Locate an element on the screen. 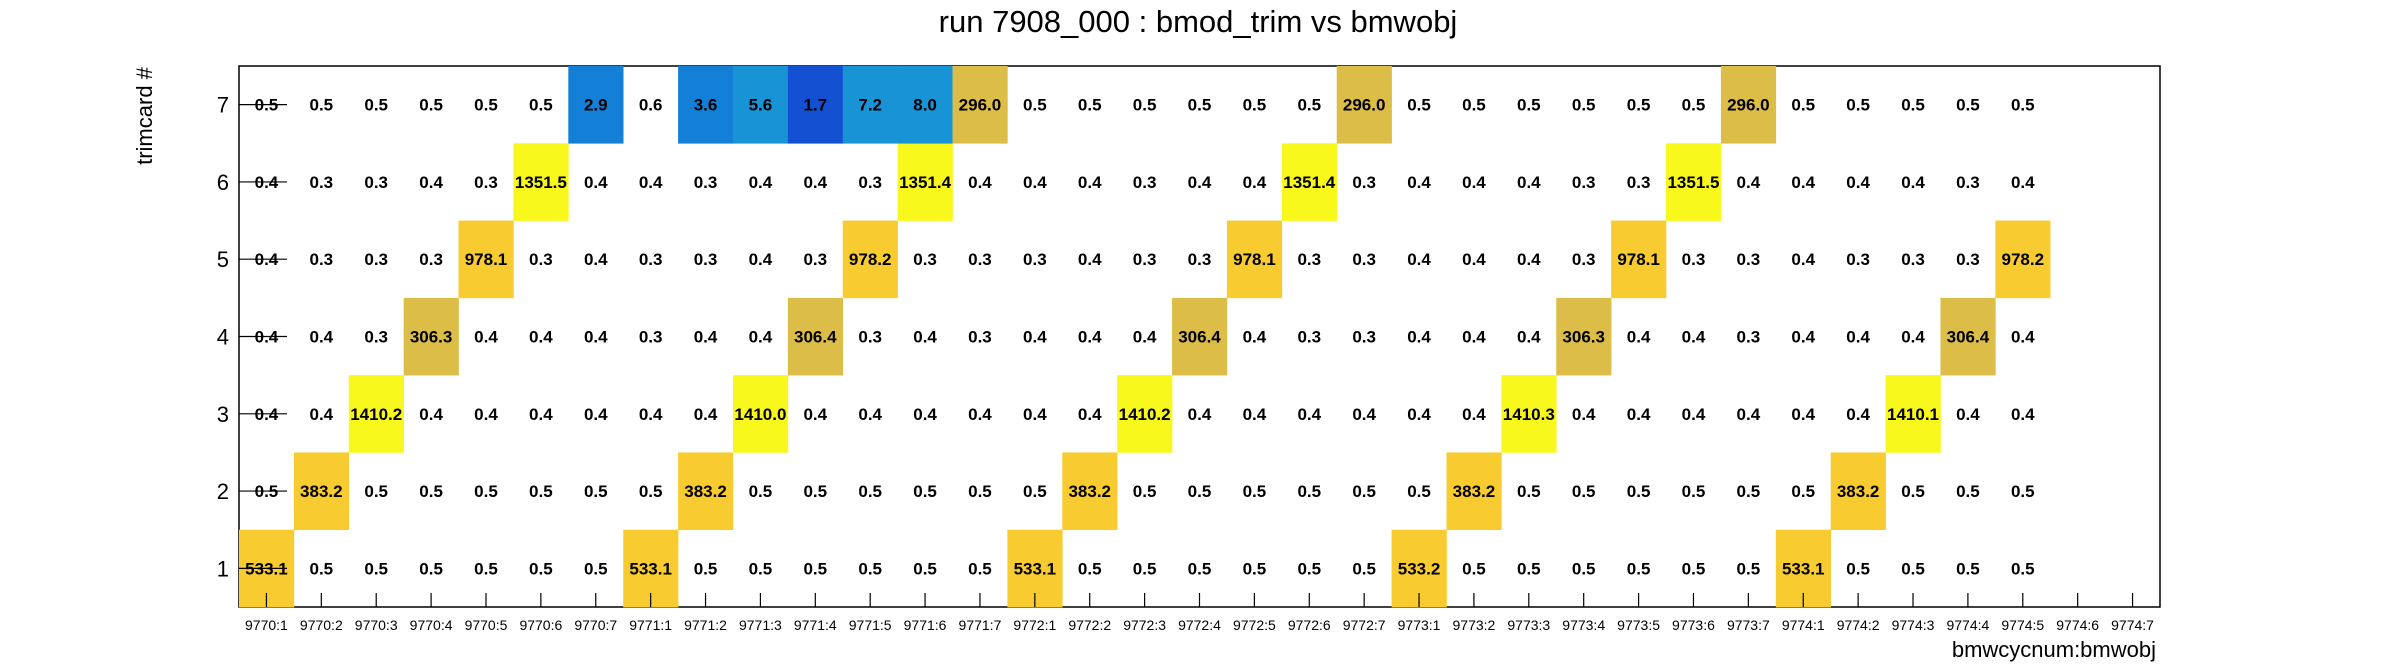 This screenshot has height=672, width=2396. x-tick-label: 9772:5 is located at coordinates (1254, 625).